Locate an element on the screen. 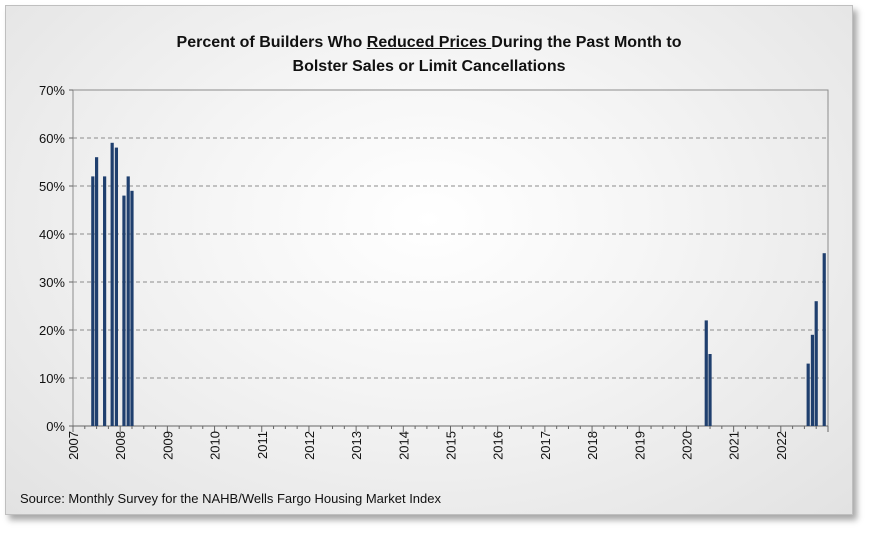 Image resolution: width=869 pixels, height=536 pixels. y-tick-label: 0% is located at coordinates (55, 426).